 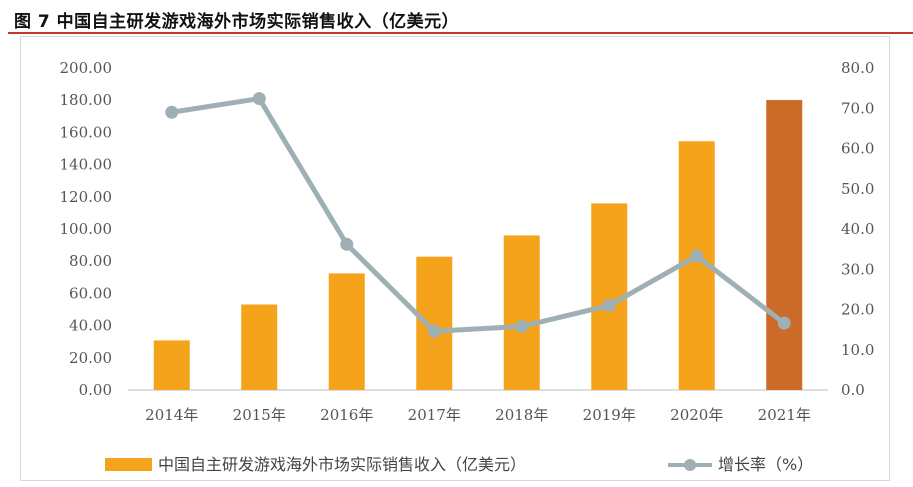 I want to click on legend-line-label: 增长率（%）, so click(x=765, y=464).